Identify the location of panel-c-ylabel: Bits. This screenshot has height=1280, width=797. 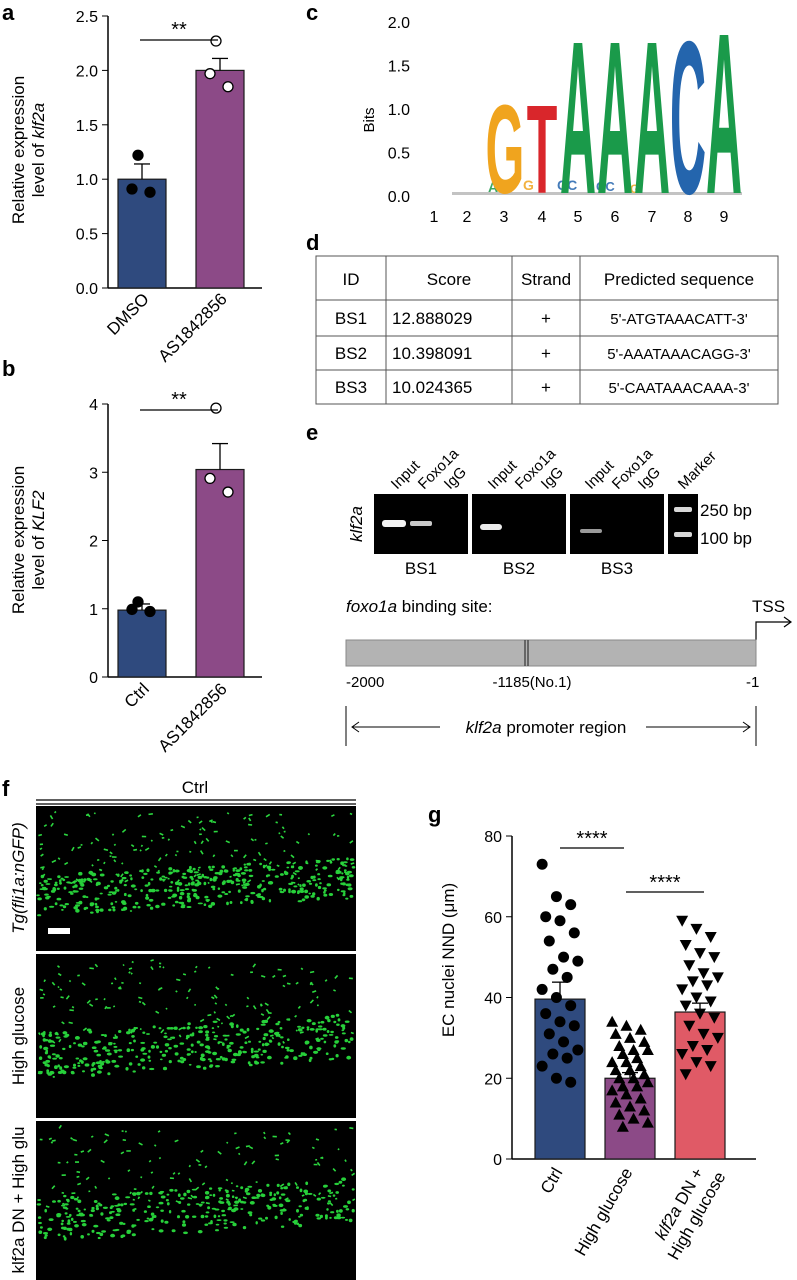
(369, 119).